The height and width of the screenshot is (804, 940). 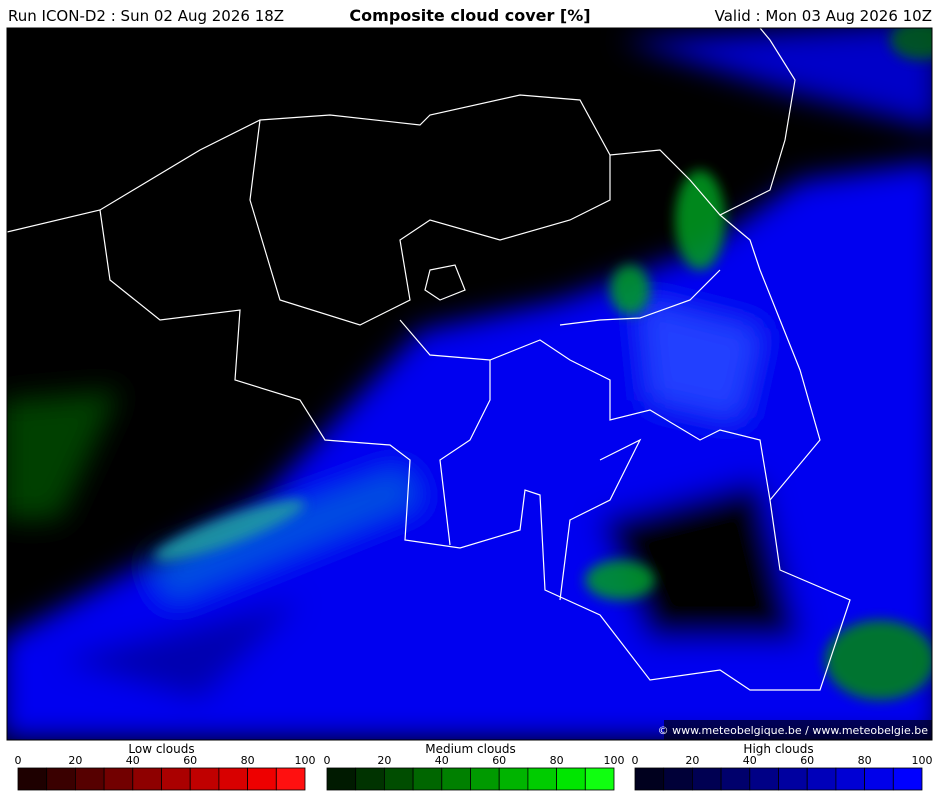 What do you see at coordinates (823, 16) in the screenshot?
I see `valid-info: Valid : Mon 03 Aug 2026 10Z` at bounding box center [823, 16].